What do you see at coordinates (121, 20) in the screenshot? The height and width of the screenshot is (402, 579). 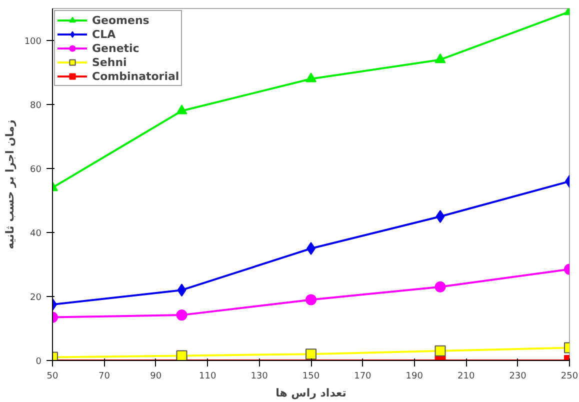 I see `legend-label: Geomens` at bounding box center [121, 20].